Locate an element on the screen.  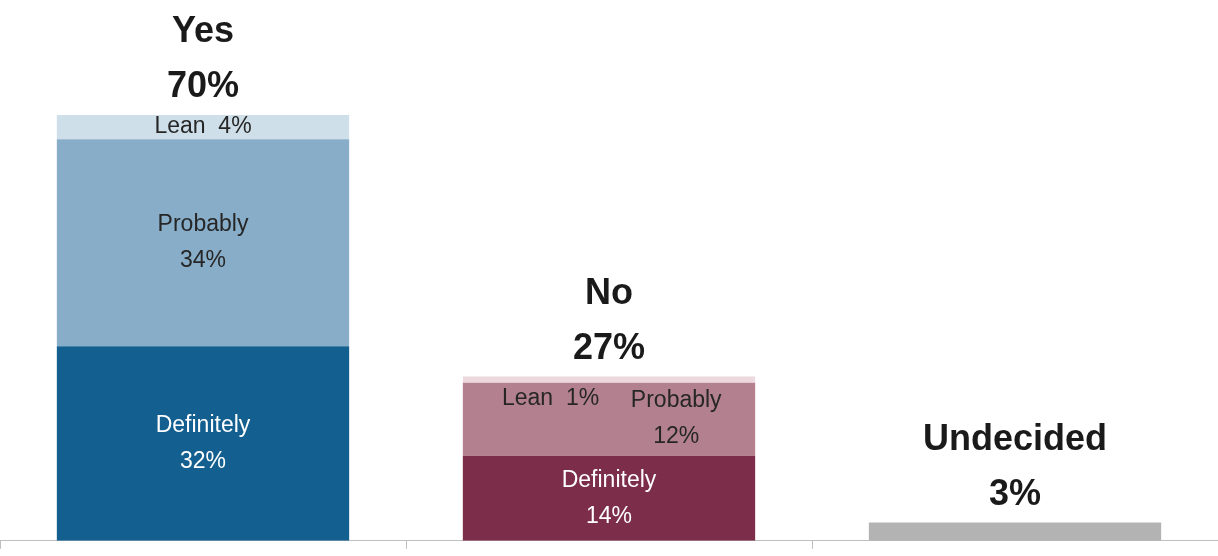
data-label: Probably 34% is located at coordinates (203, 241).